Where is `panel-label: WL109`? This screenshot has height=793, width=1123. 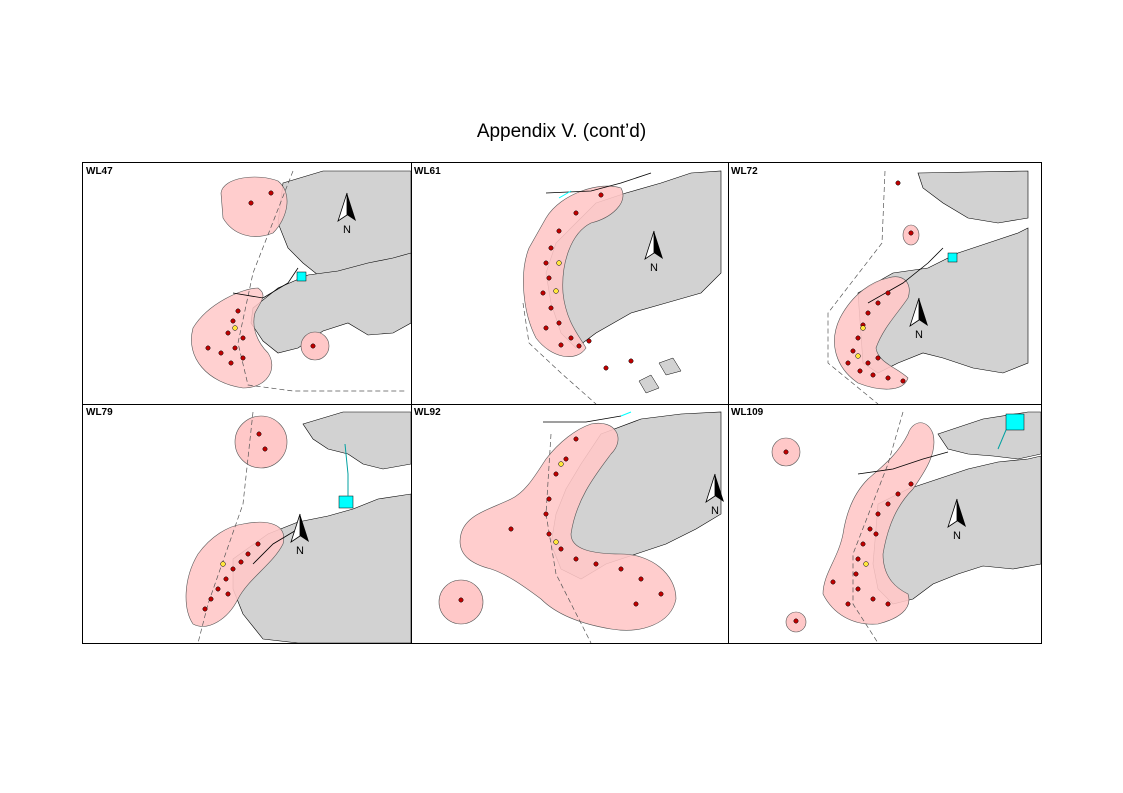 panel-label: WL109 is located at coordinates (747, 412).